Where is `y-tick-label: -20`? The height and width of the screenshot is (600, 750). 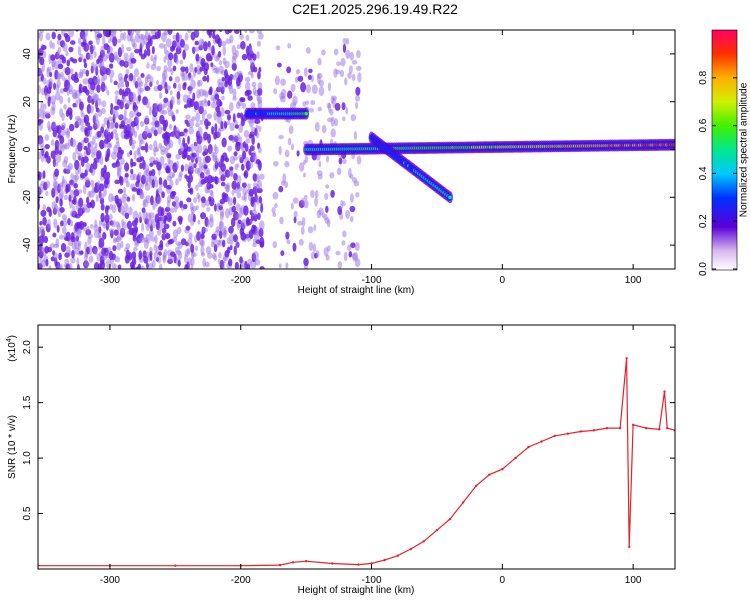 y-tick-label: -20 is located at coordinates (27, 197).